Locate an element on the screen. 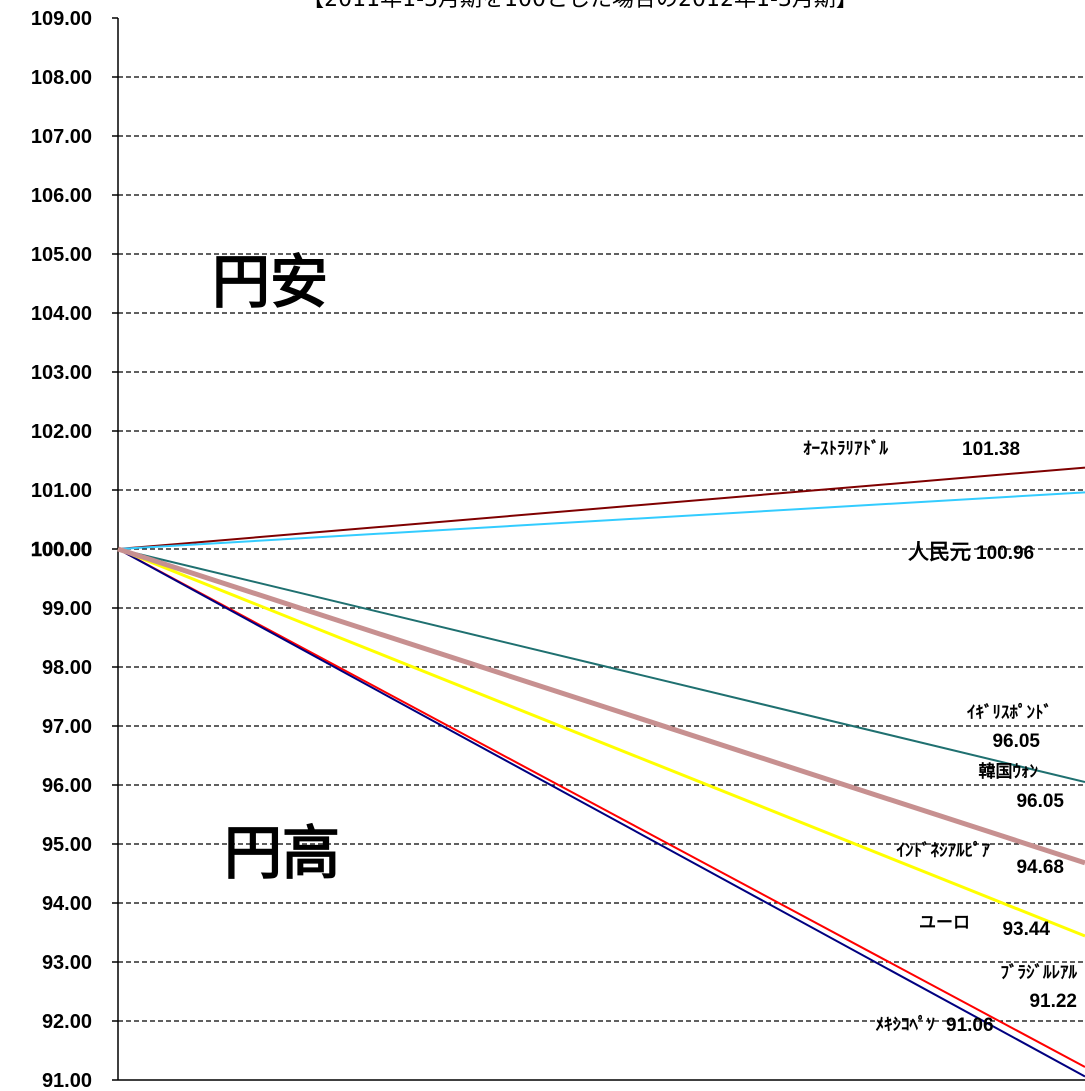  y-tick-label: 101.00 is located at coordinates (61, 491).